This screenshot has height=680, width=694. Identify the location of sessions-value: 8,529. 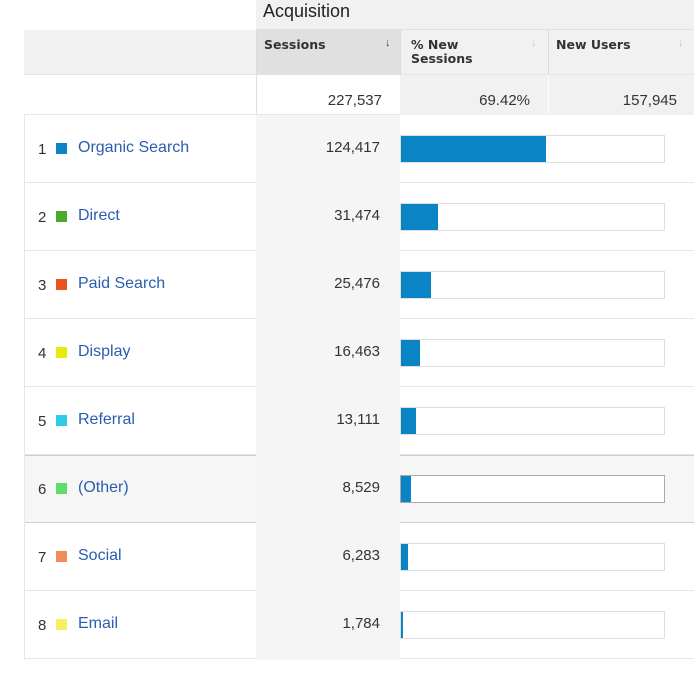
(361, 487).